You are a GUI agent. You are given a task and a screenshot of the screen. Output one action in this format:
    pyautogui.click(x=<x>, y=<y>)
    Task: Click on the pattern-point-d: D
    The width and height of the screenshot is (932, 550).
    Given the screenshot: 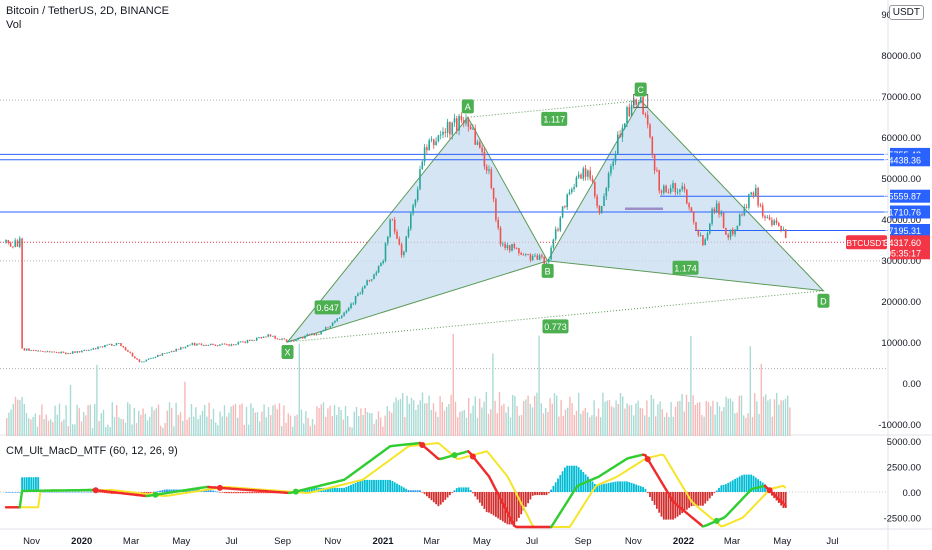 What is the action you would take?
    pyautogui.click(x=823, y=300)
    